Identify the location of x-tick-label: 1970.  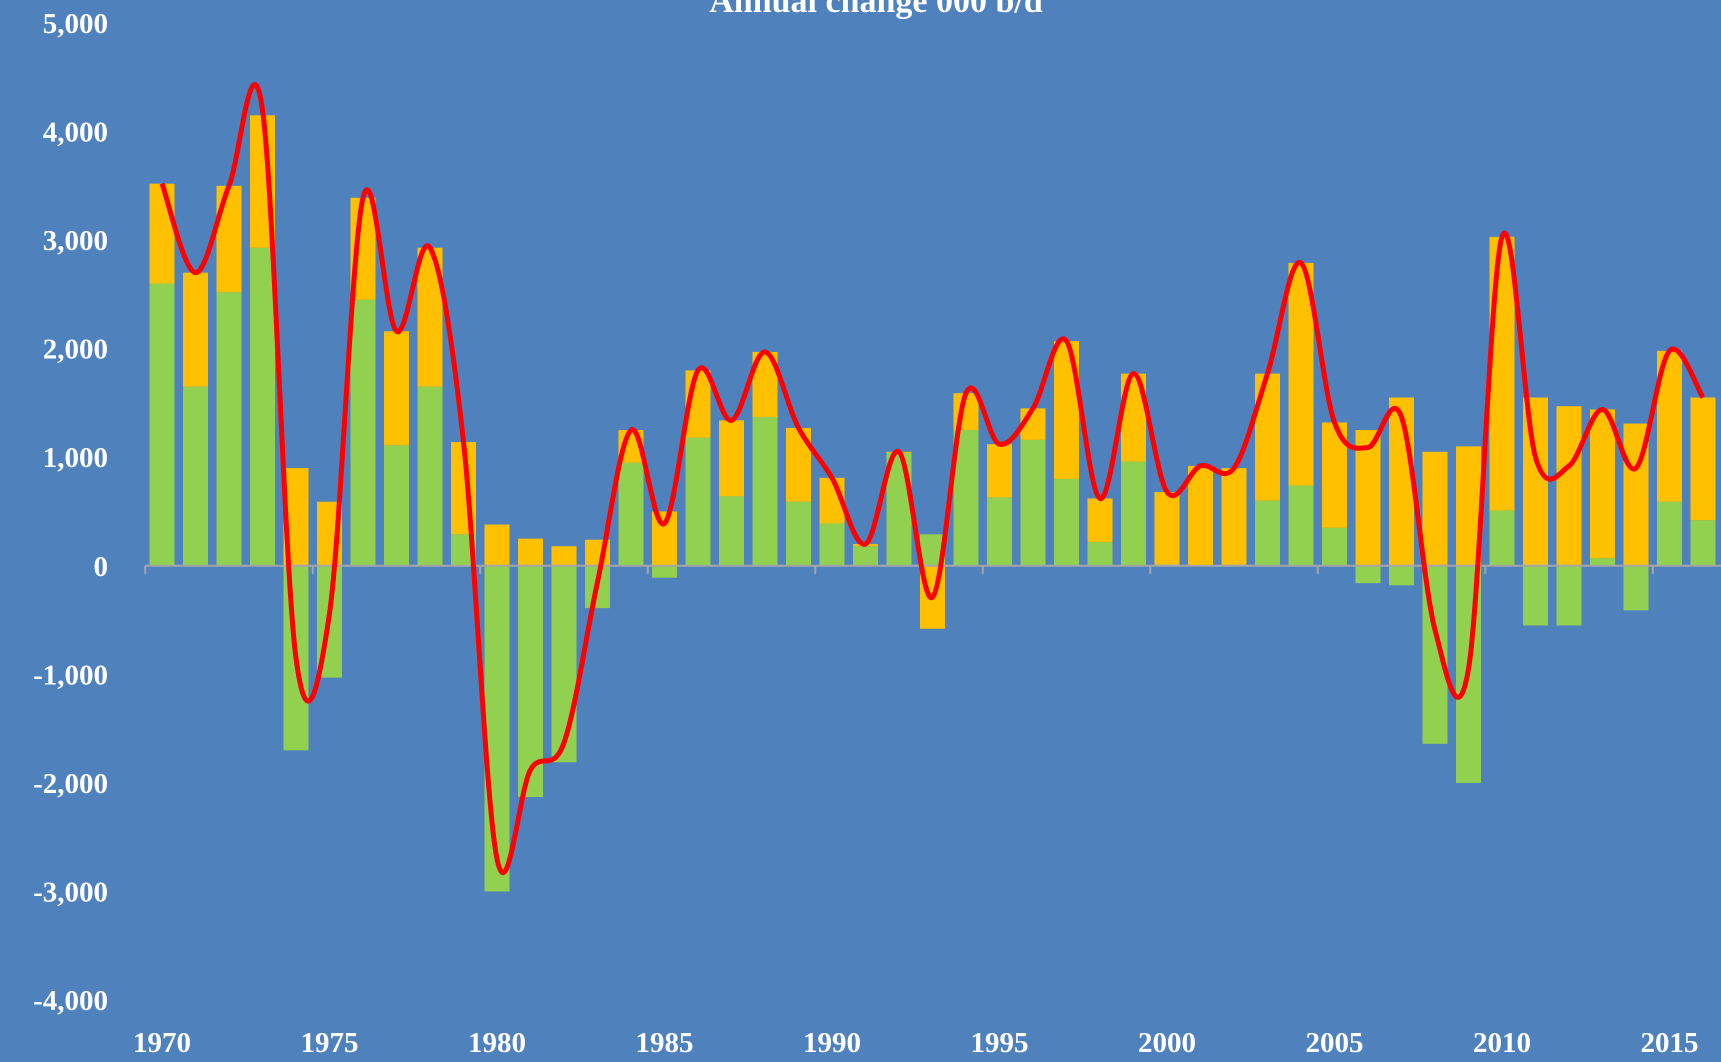
(162, 1043).